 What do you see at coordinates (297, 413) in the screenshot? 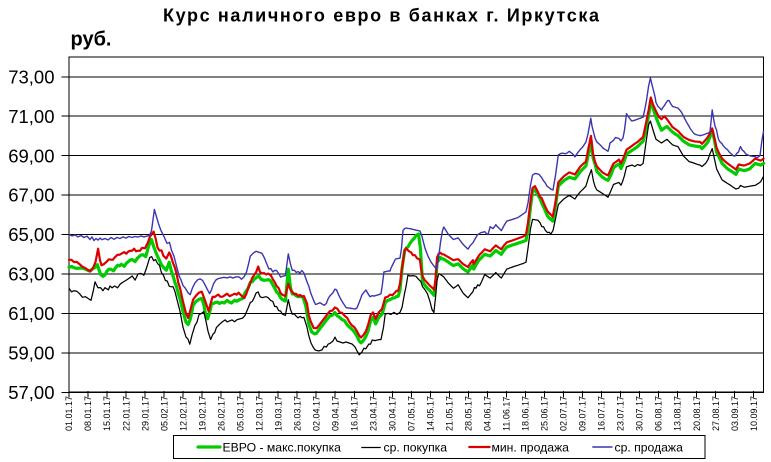
I see `svg-text: 26.03.17` at bounding box center [297, 413].